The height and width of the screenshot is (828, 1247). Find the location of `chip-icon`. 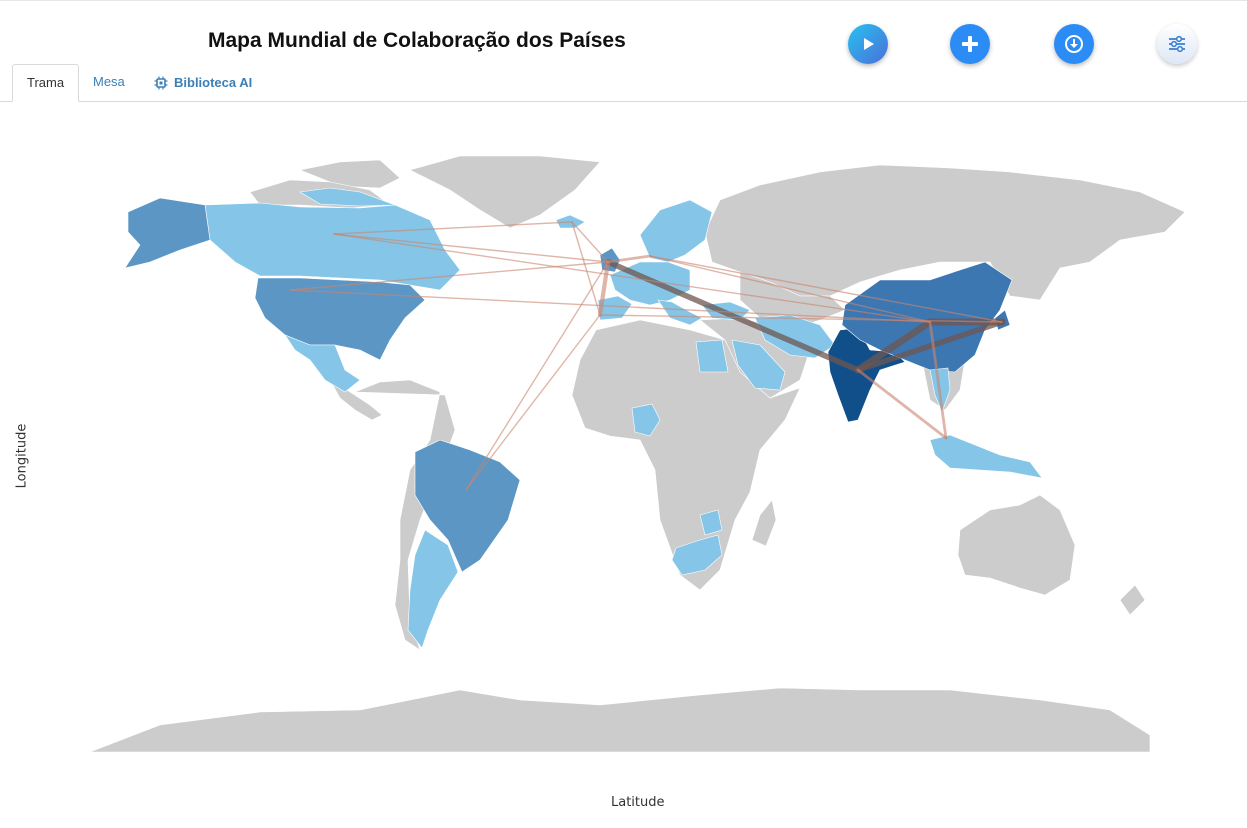

chip-icon is located at coordinates (161, 82).